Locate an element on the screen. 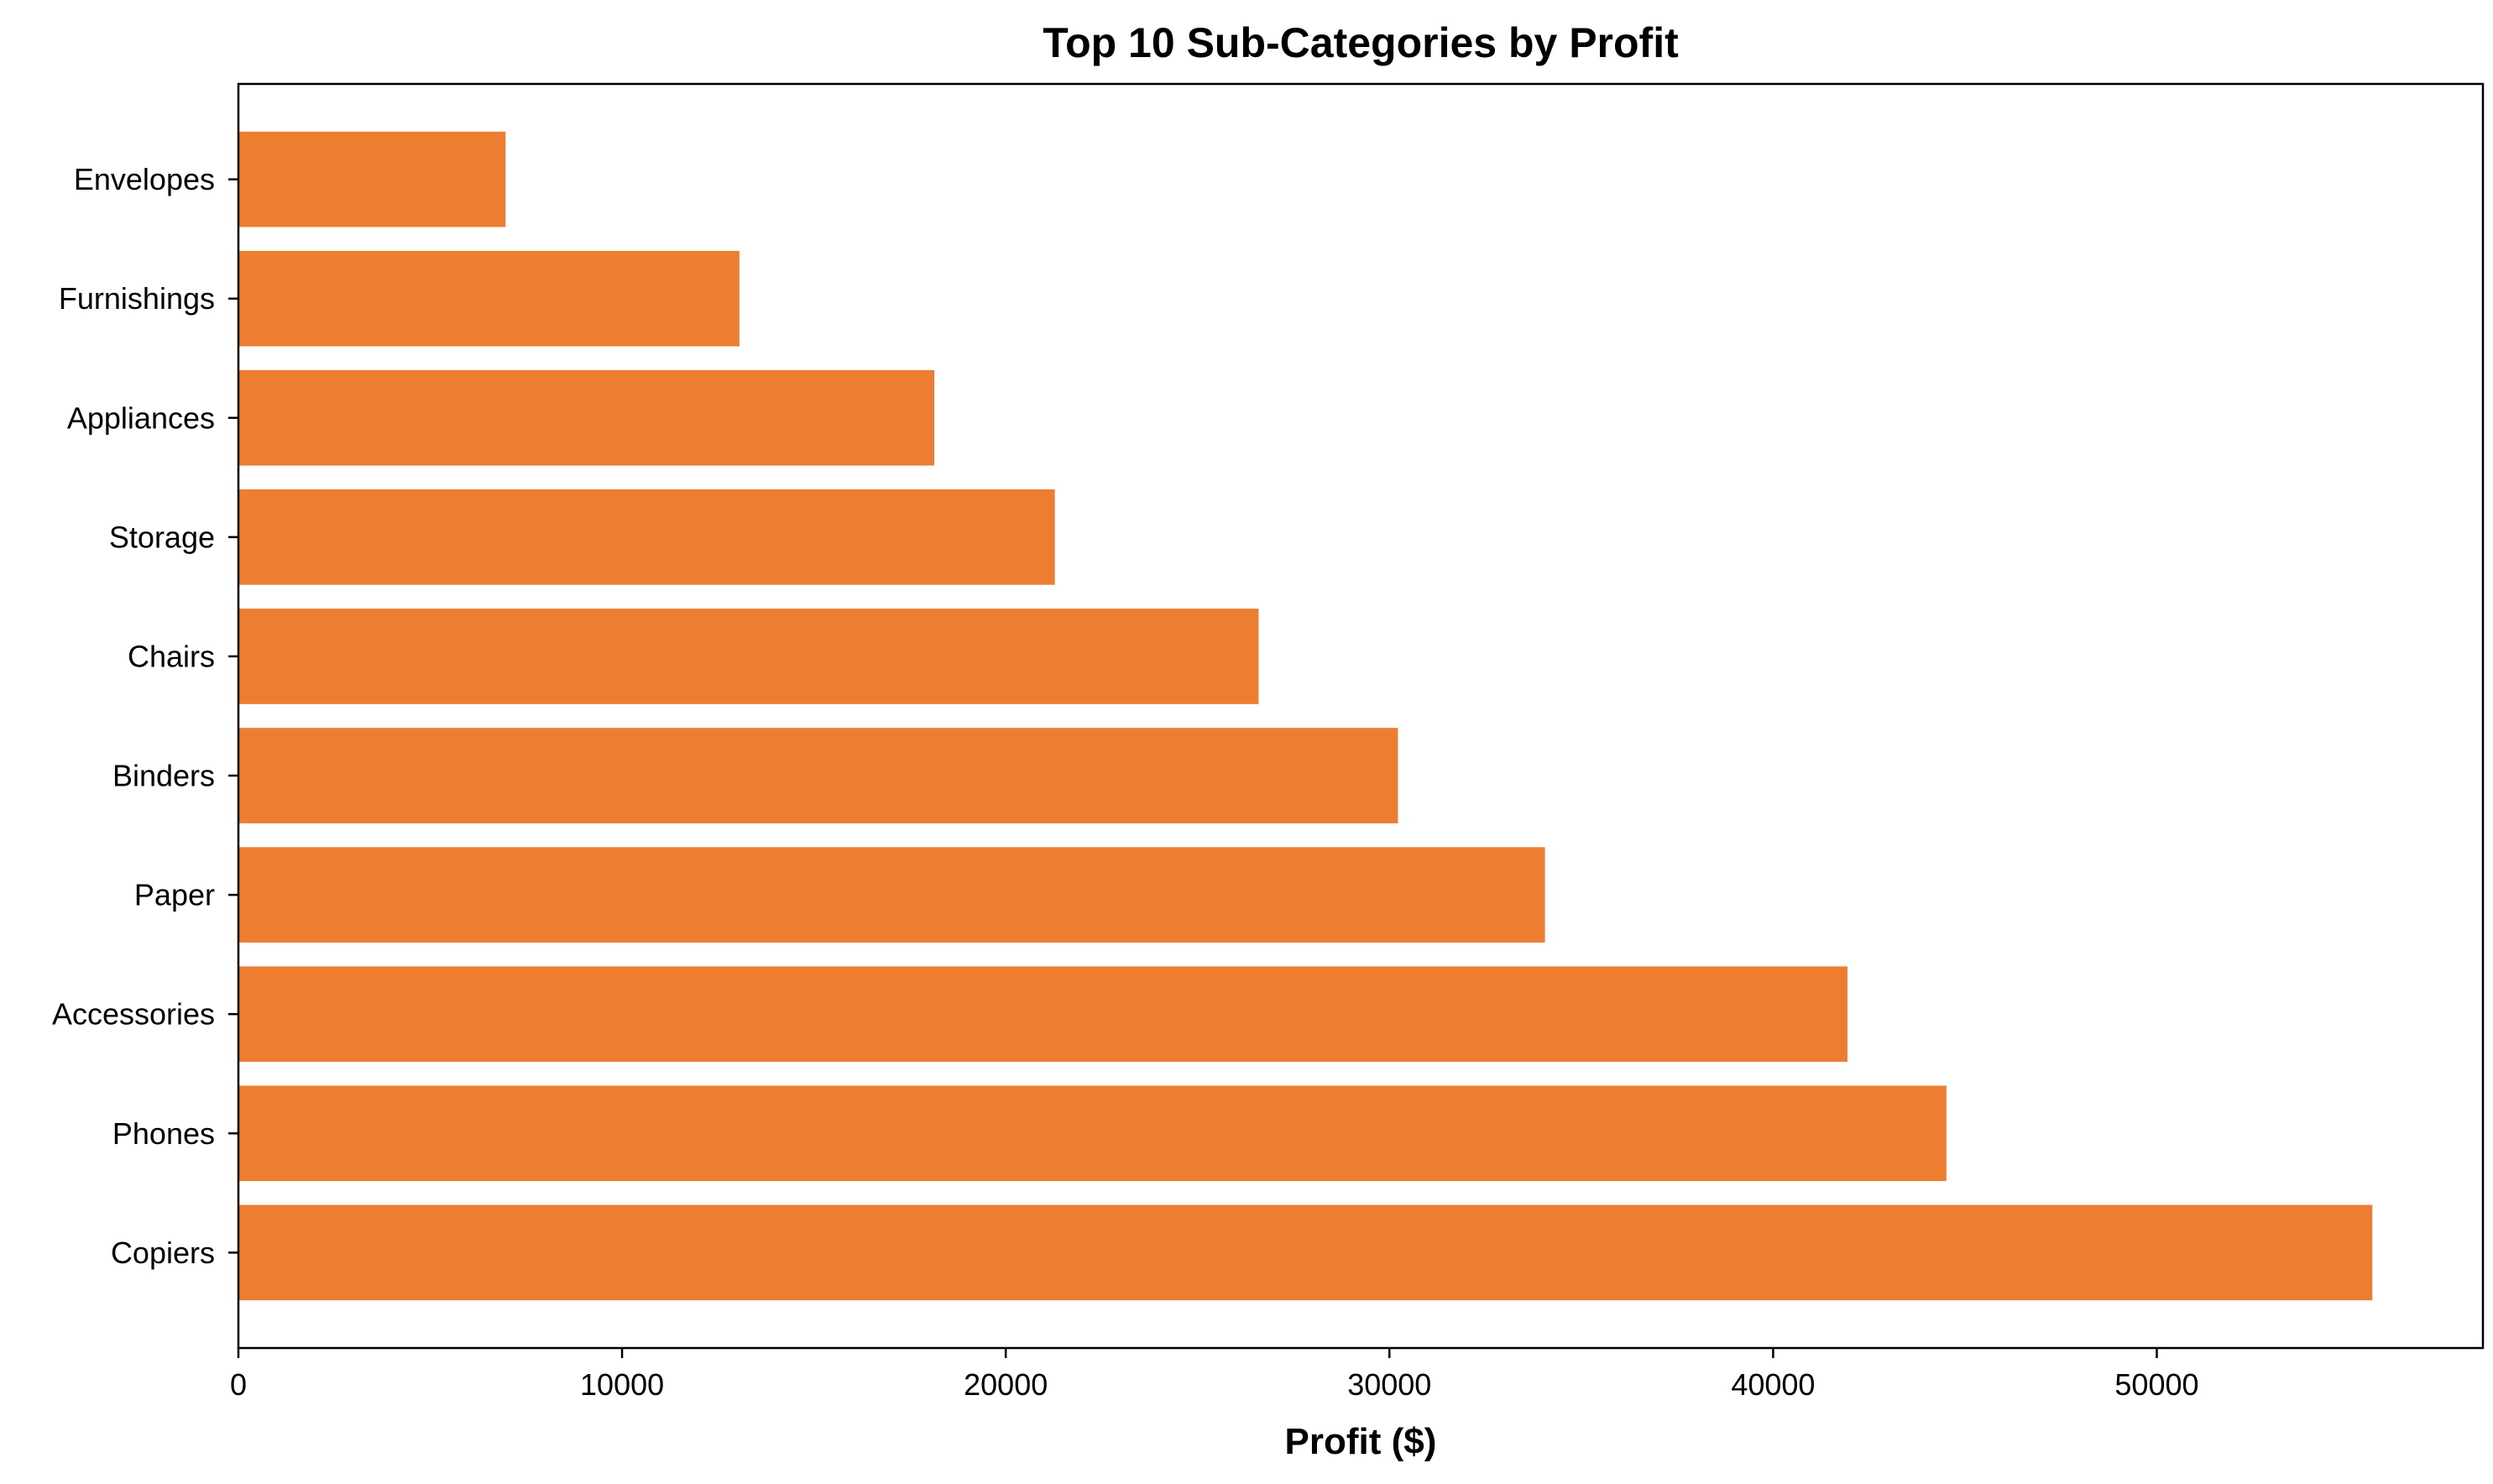  y-tick-label: Storage is located at coordinates (162, 537).